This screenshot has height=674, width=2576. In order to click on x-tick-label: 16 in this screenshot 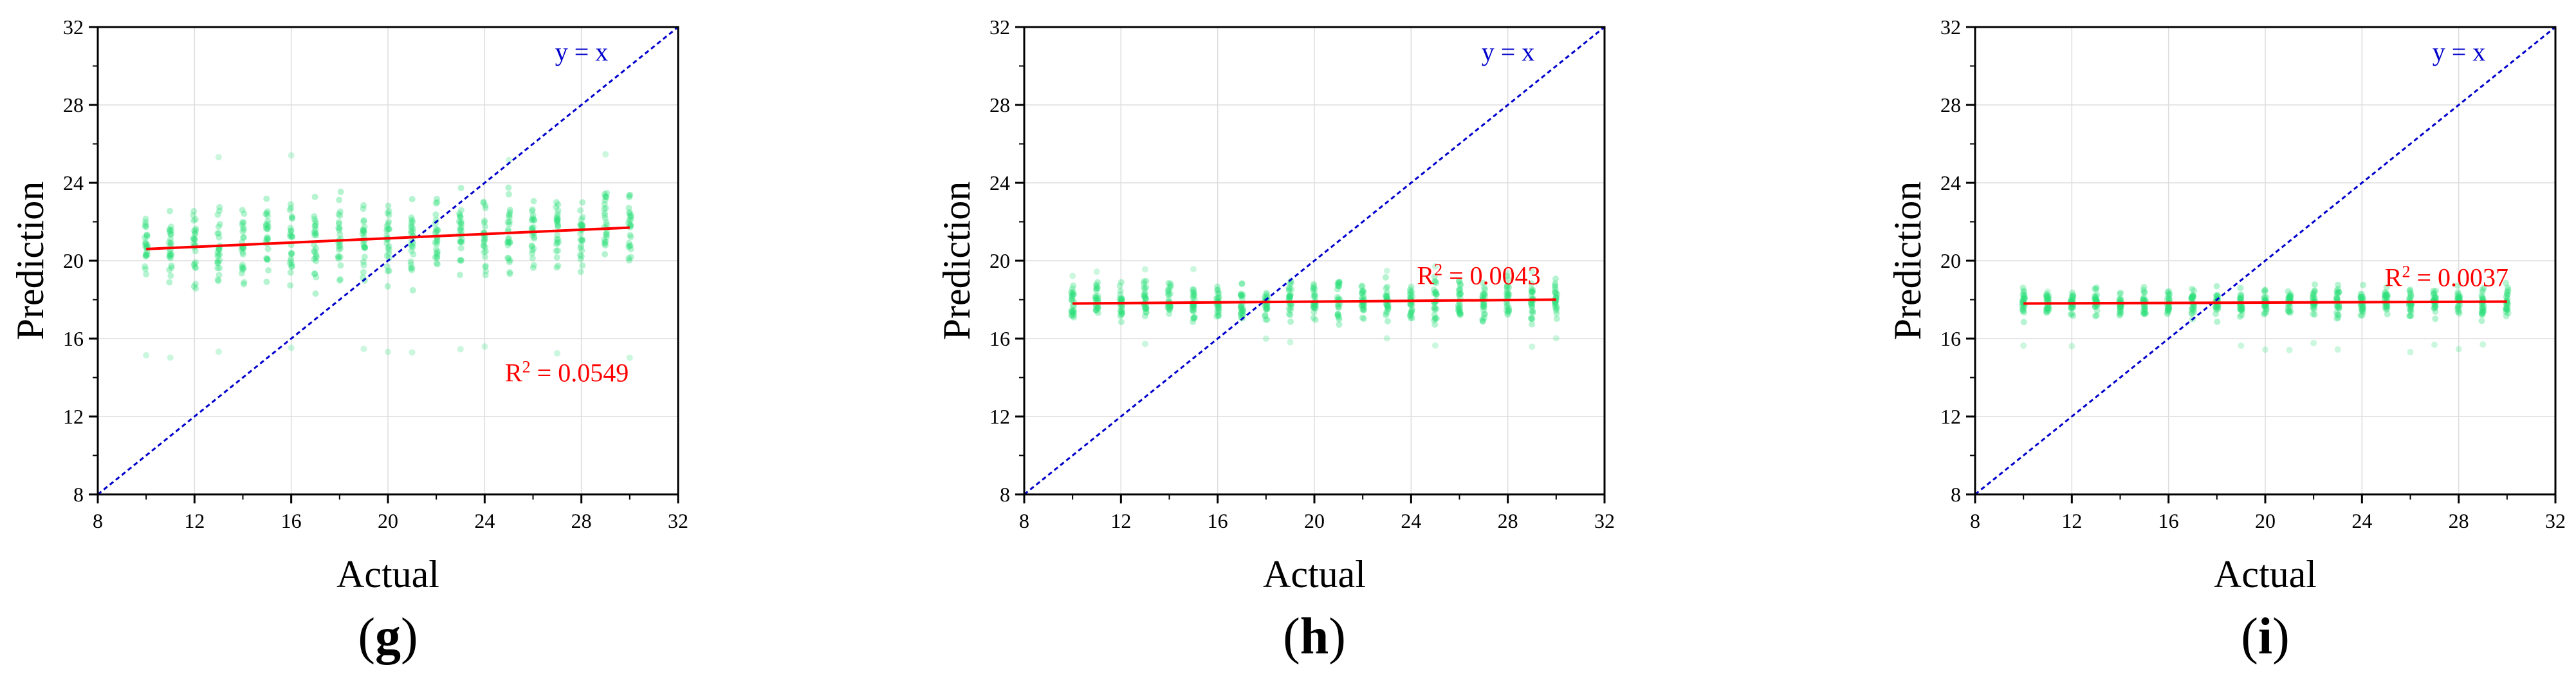, I will do `click(2168, 520)`.